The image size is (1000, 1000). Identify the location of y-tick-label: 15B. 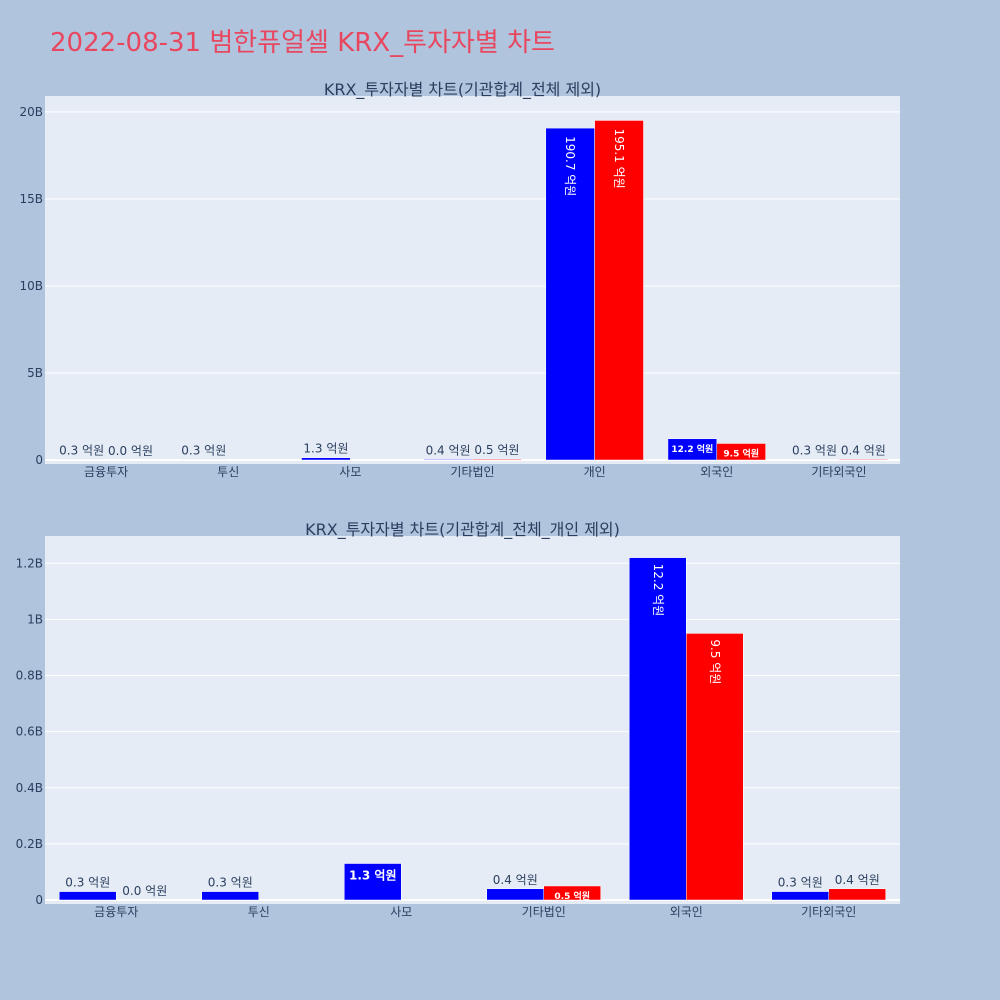
(31, 199).